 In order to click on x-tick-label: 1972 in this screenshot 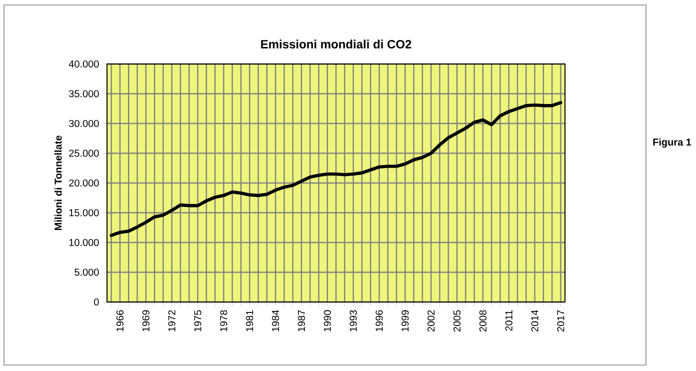, I will do `click(172, 321)`.